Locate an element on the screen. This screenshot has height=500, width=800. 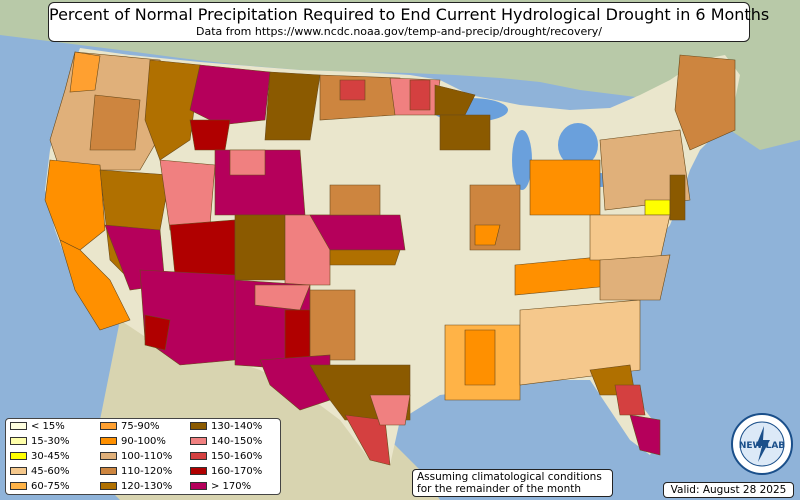
legend-item: 30-45% is located at coordinates (40, 457).